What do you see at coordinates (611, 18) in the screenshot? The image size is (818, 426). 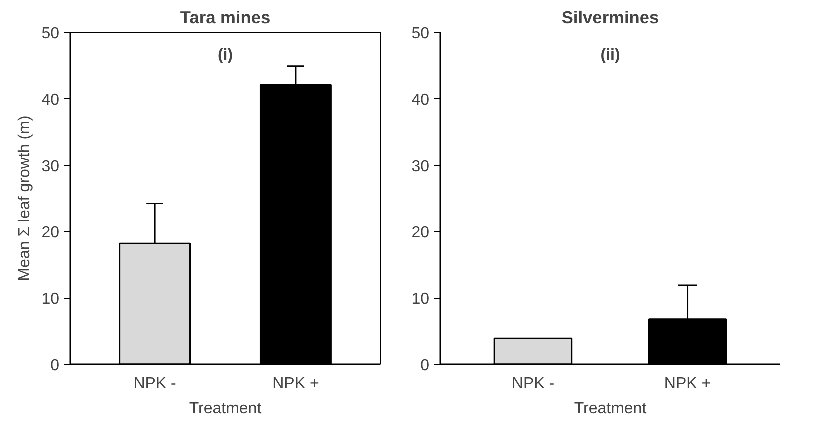 I see `chart-title: Silvermines` at bounding box center [611, 18].